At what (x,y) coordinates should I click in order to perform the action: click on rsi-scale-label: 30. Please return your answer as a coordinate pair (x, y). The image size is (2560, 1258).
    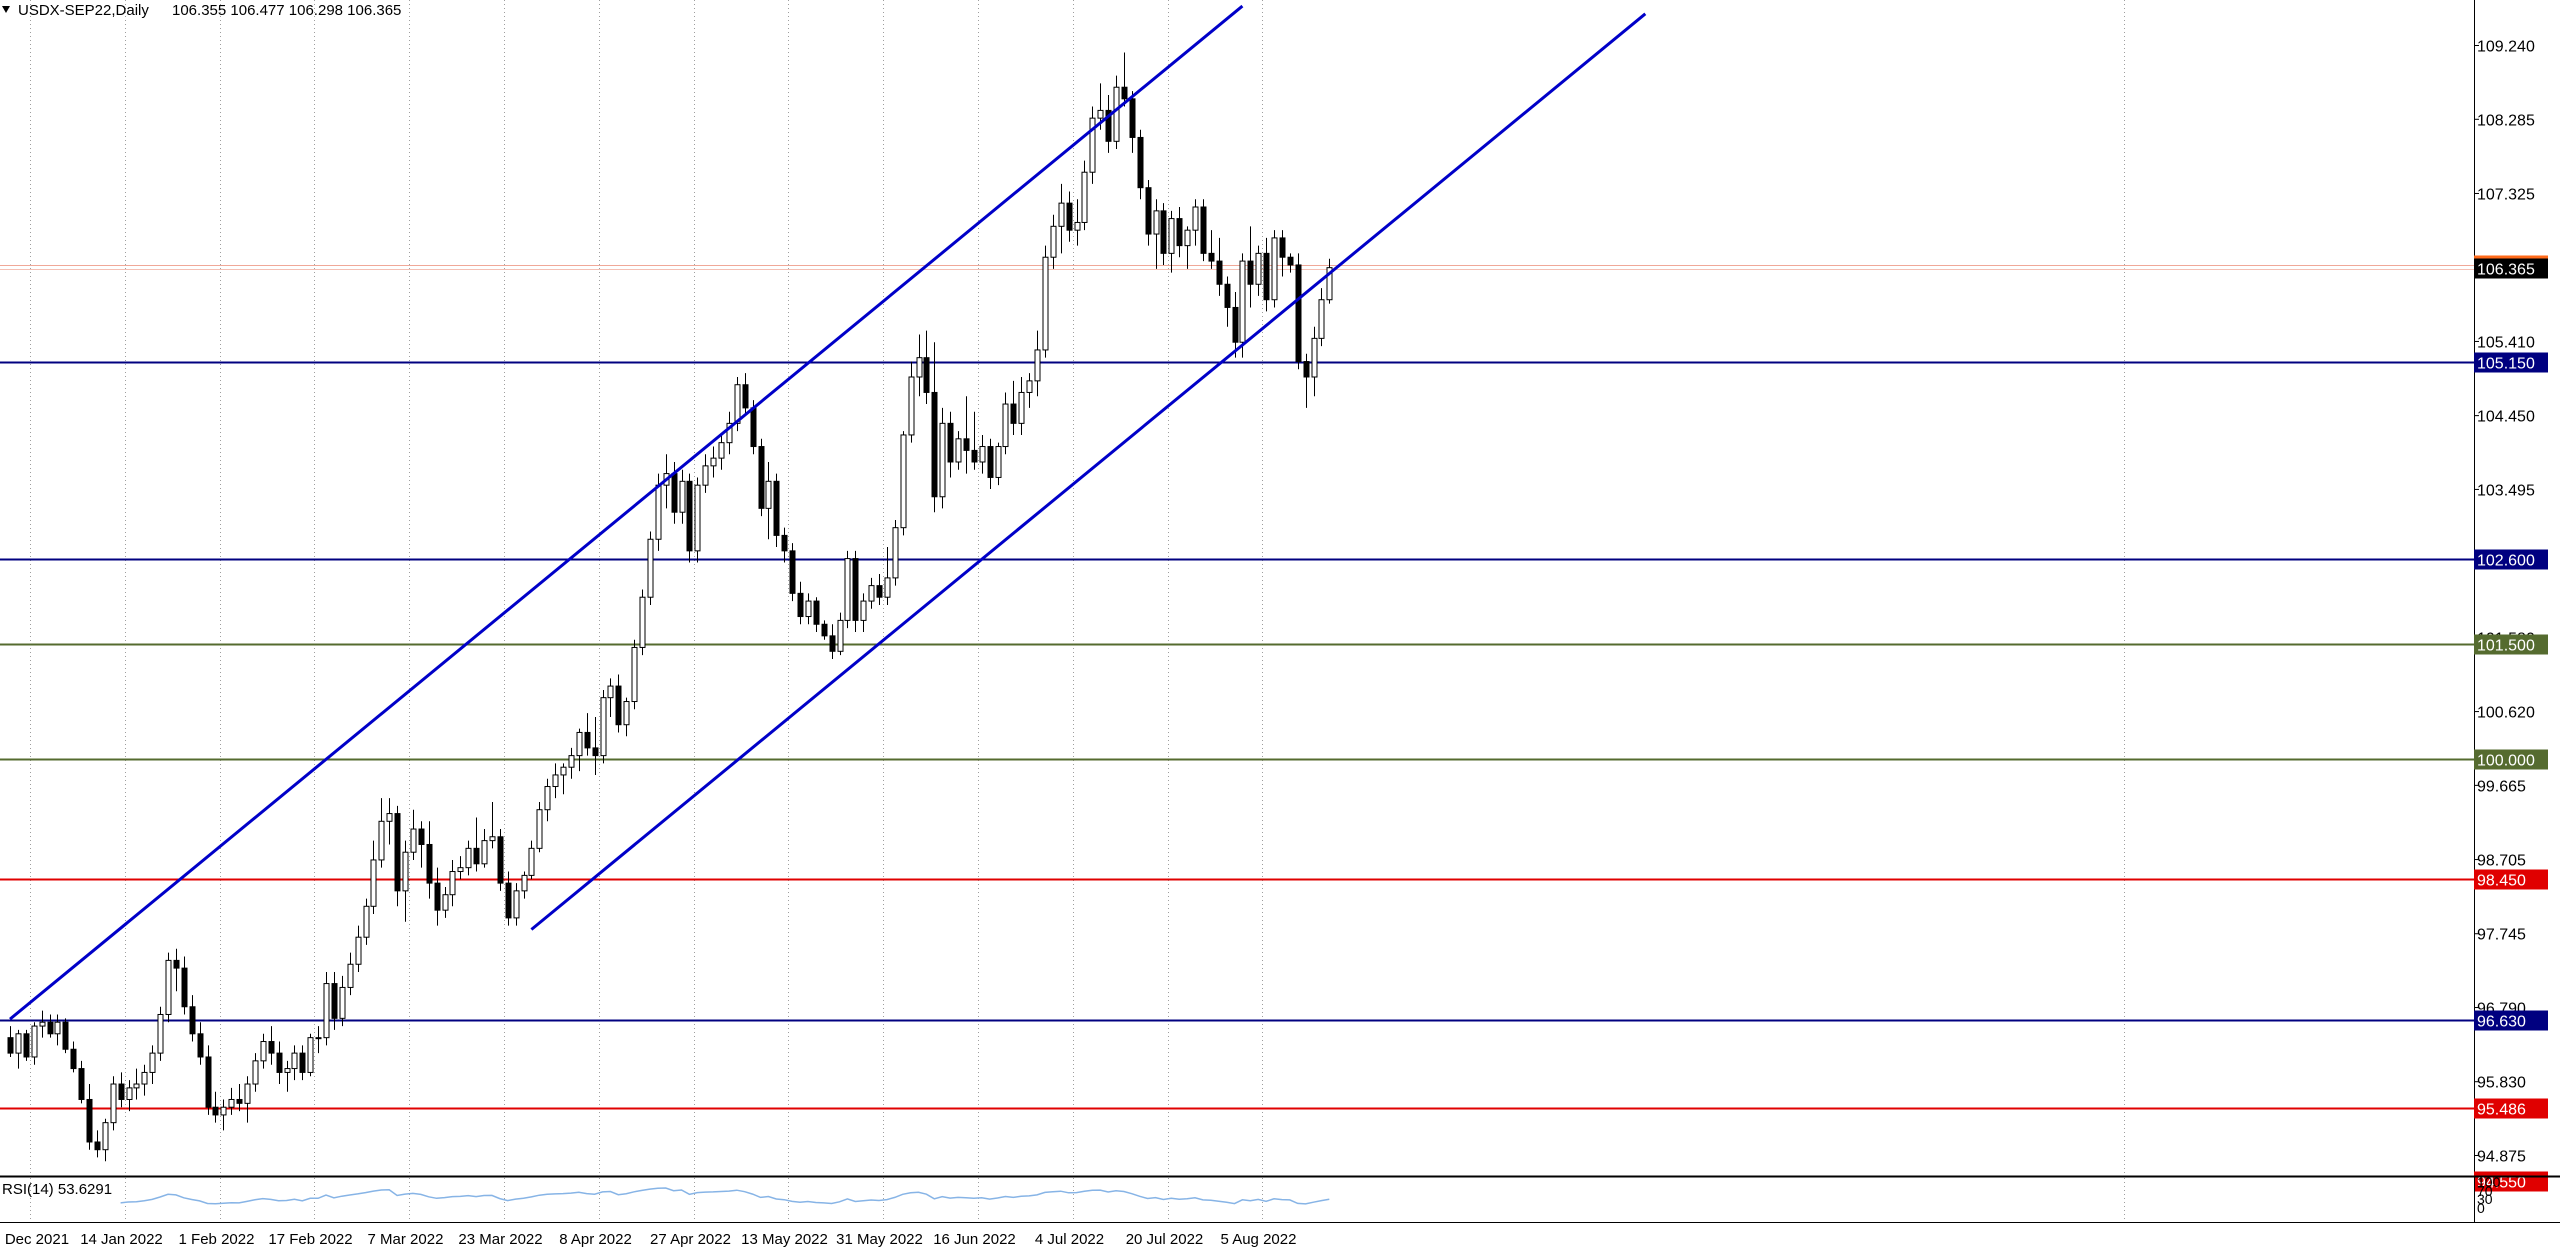
    Looking at the image, I should click on (2485, 1199).